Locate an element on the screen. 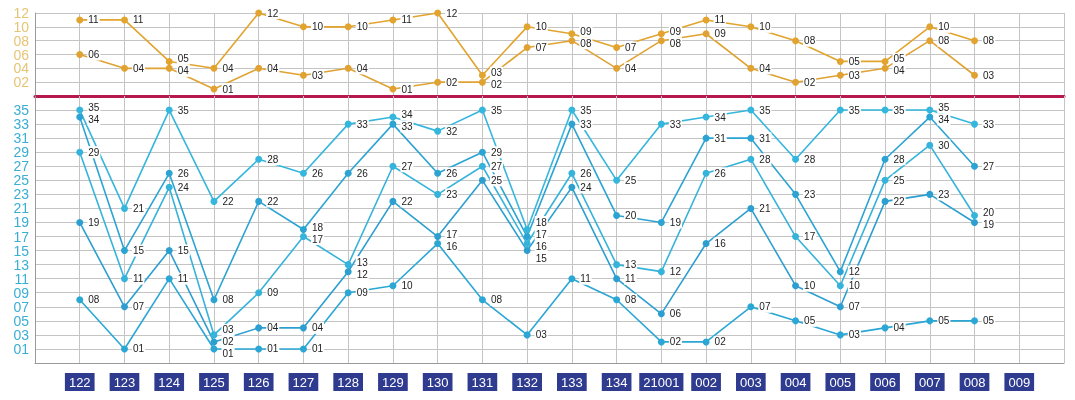 The width and height of the screenshot is (1075, 400). data-label: 22 is located at coordinates (273, 201).